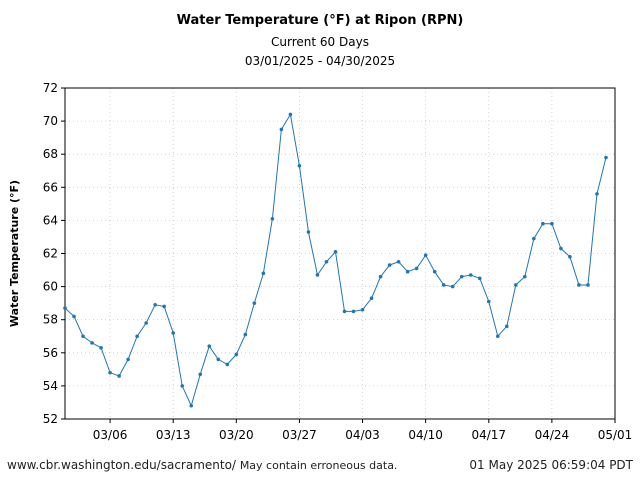 The height and width of the screenshot is (480, 640). I want to click on footer-url: www.cbr.washington.edu/sacramento/, so click(121, 465).